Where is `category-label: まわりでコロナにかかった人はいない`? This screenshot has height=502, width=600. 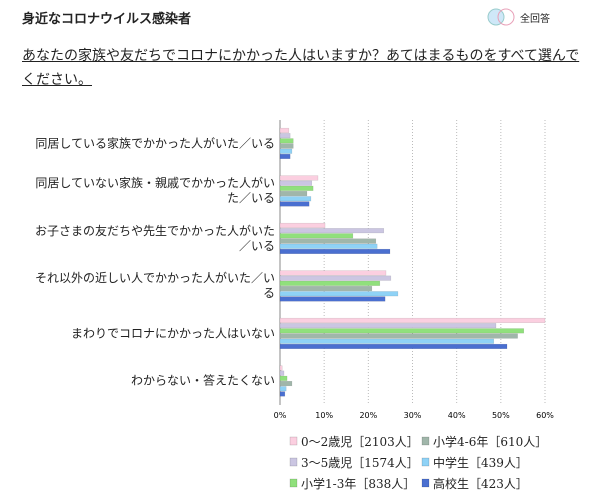 category-label: まわりでコロナにかかった人はいない is located at coordinates (172, 333).